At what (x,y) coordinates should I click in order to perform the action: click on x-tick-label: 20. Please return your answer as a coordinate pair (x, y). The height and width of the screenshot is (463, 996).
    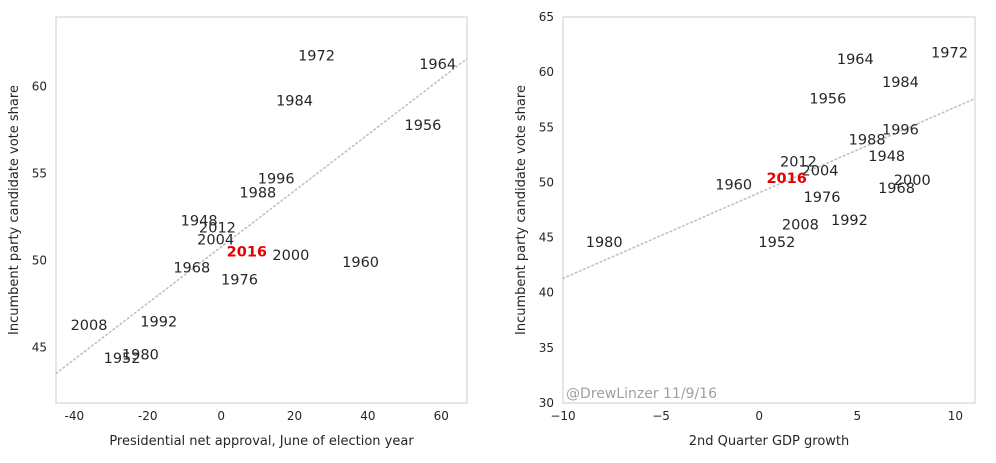
    Looking at the image, I should click on (294, 416).